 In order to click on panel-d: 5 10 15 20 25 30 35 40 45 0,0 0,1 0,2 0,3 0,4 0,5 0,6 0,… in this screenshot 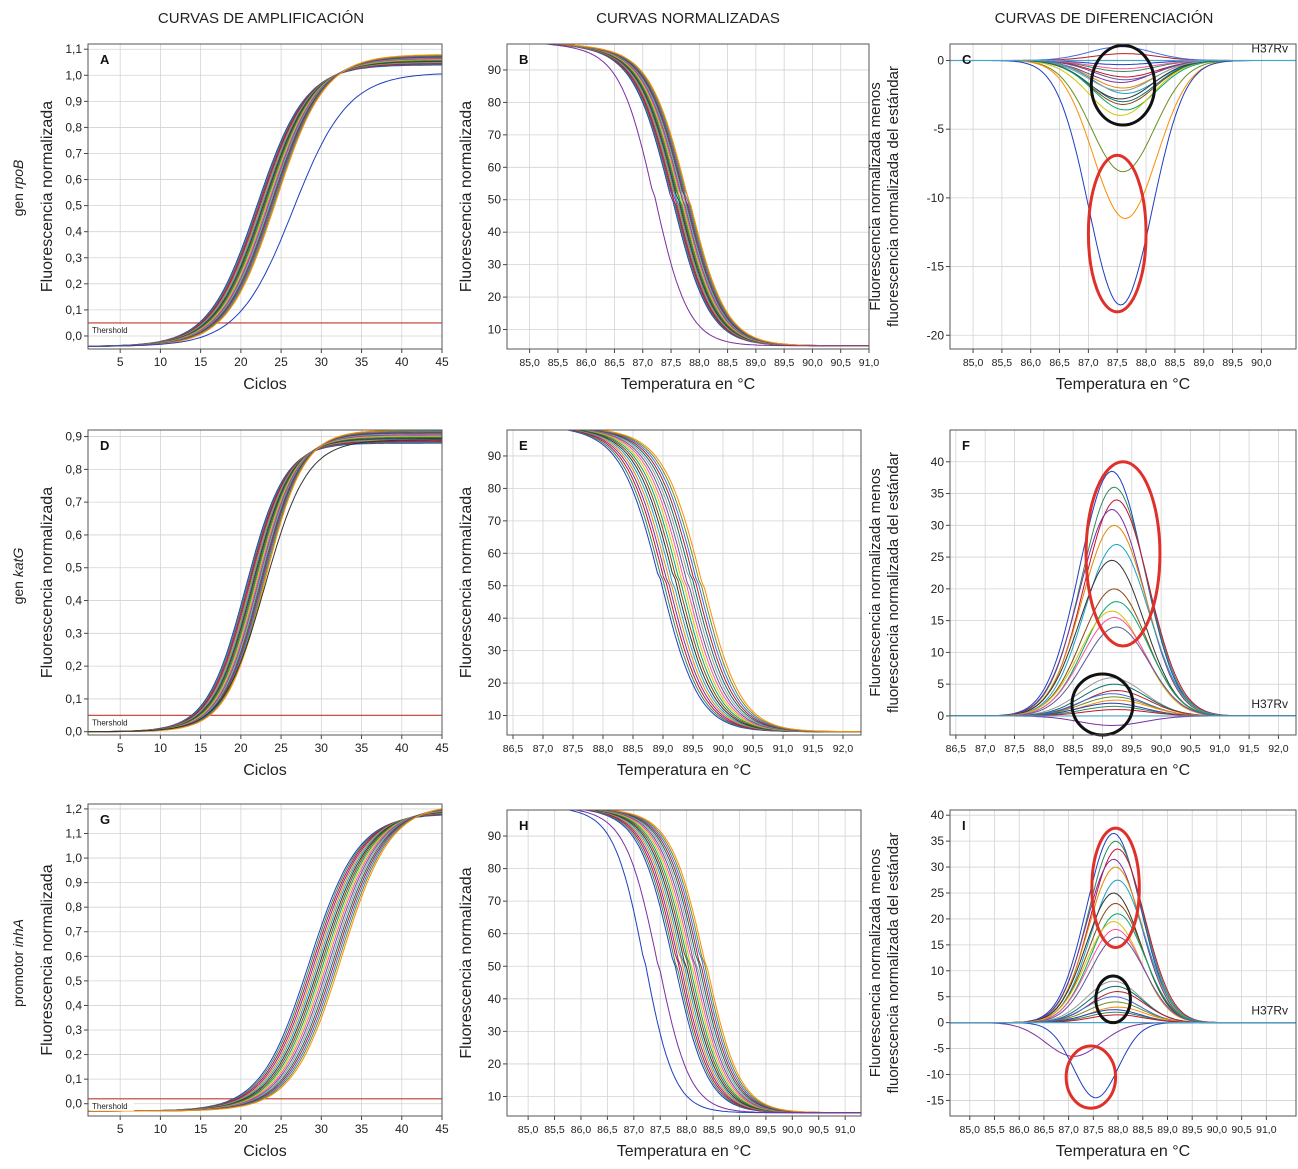, I will do `click(244, 604)`.